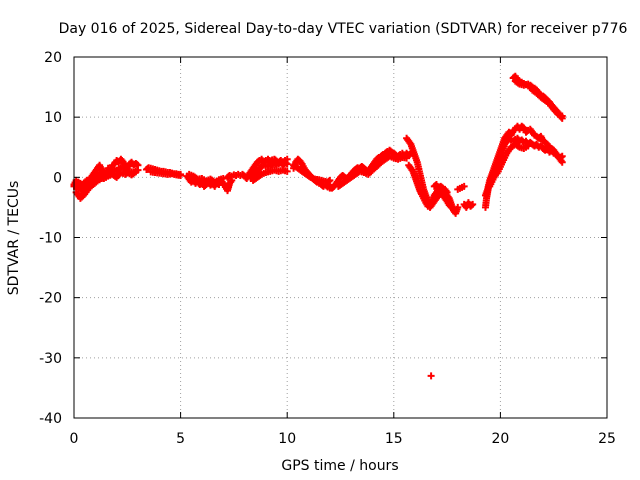 The height and width of the screenshot is (480, 640). Describe the element at coordinates (14, 238) in the screenshot. I see `y-axis-label: SDTVAR / TECUs` at that location.